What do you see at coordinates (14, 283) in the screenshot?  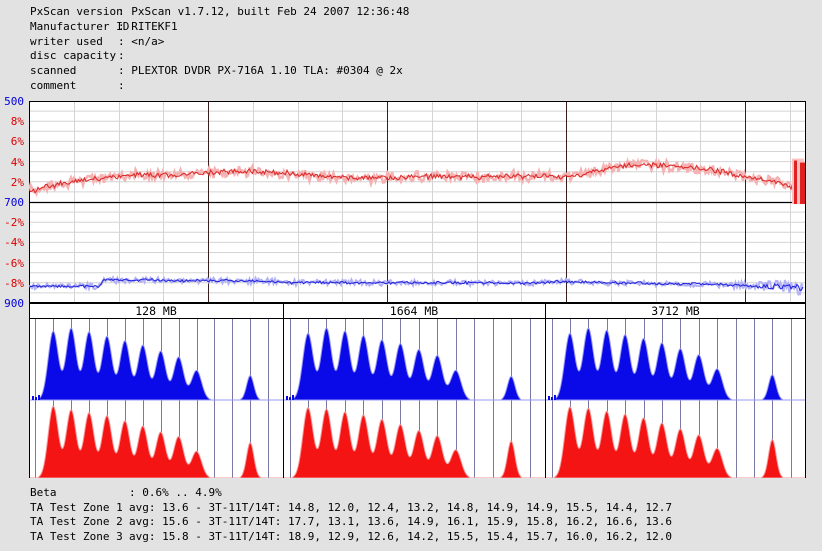 I see `axis-tick-label: -8%` at bounding box center [14, 283].